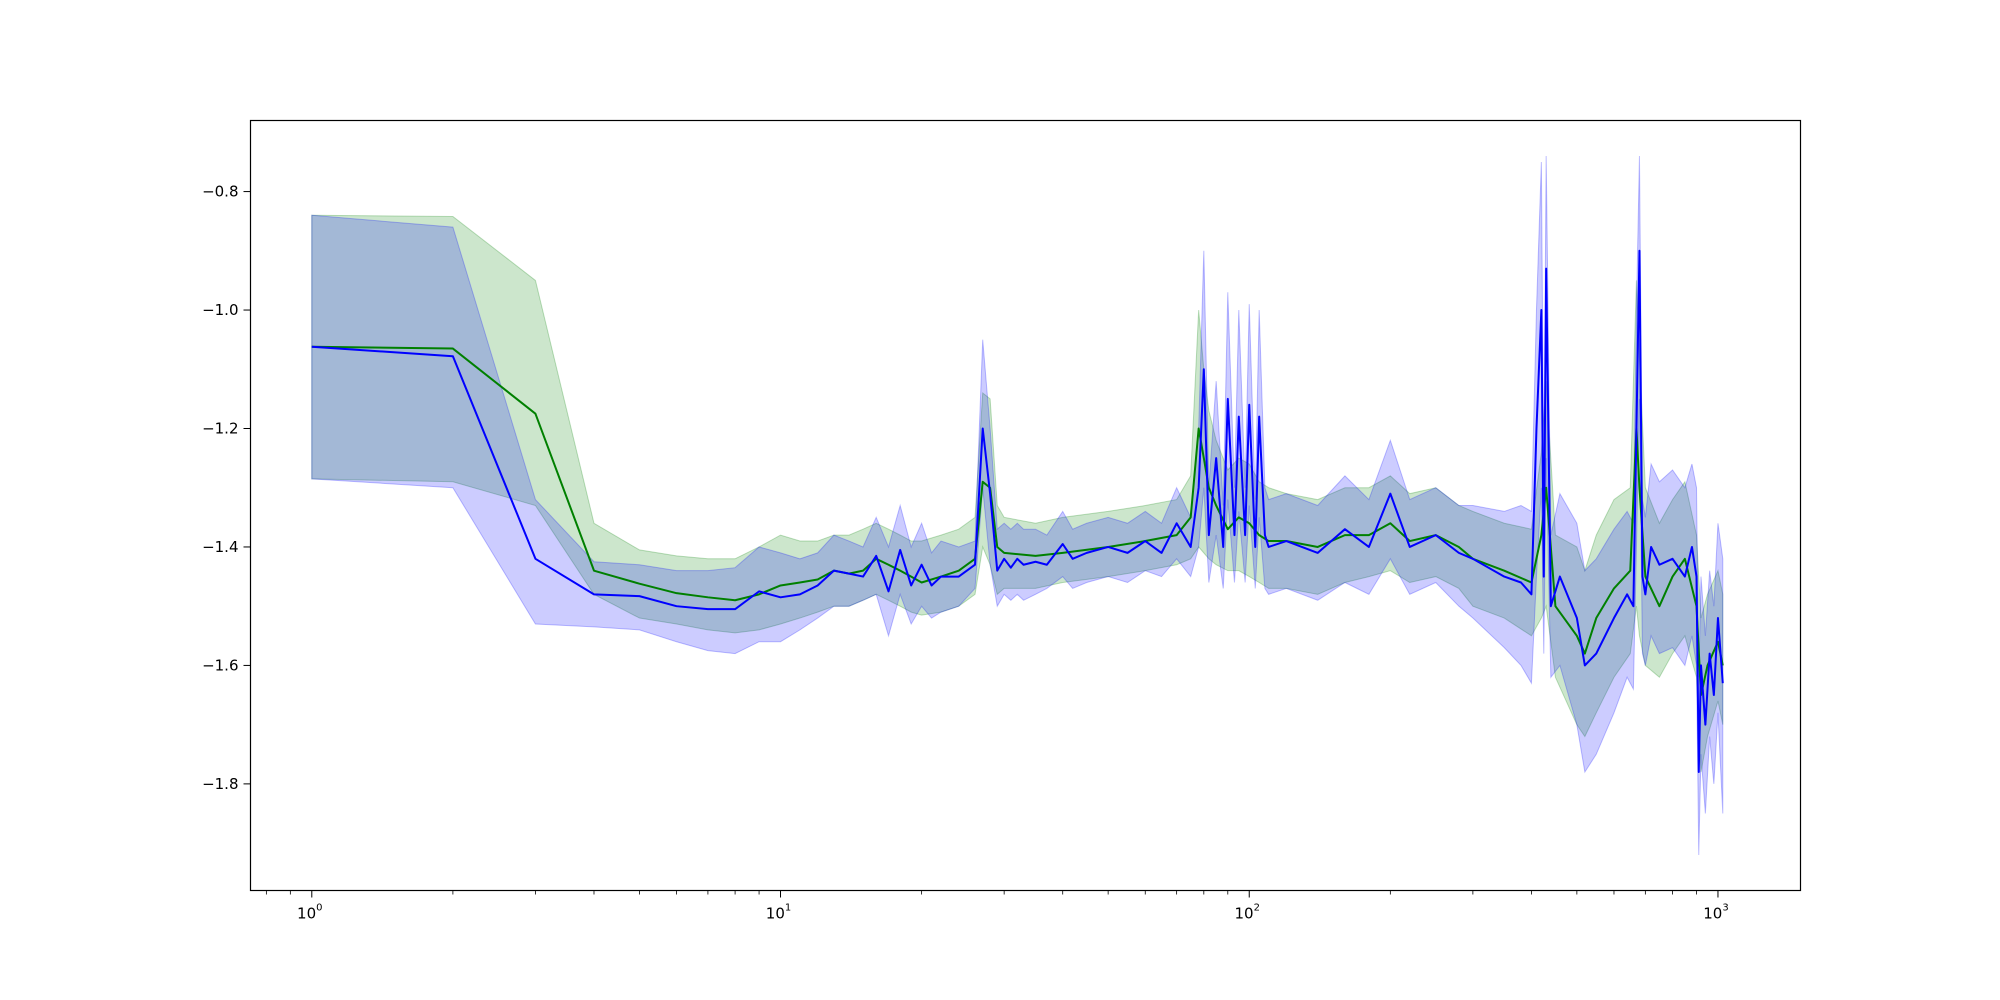 The height and width of the screenshot is (1000, 2000). Describe the element at coordinates (220, 547) in the screenshot. I see `y-tick-label: −1.4` at that location.